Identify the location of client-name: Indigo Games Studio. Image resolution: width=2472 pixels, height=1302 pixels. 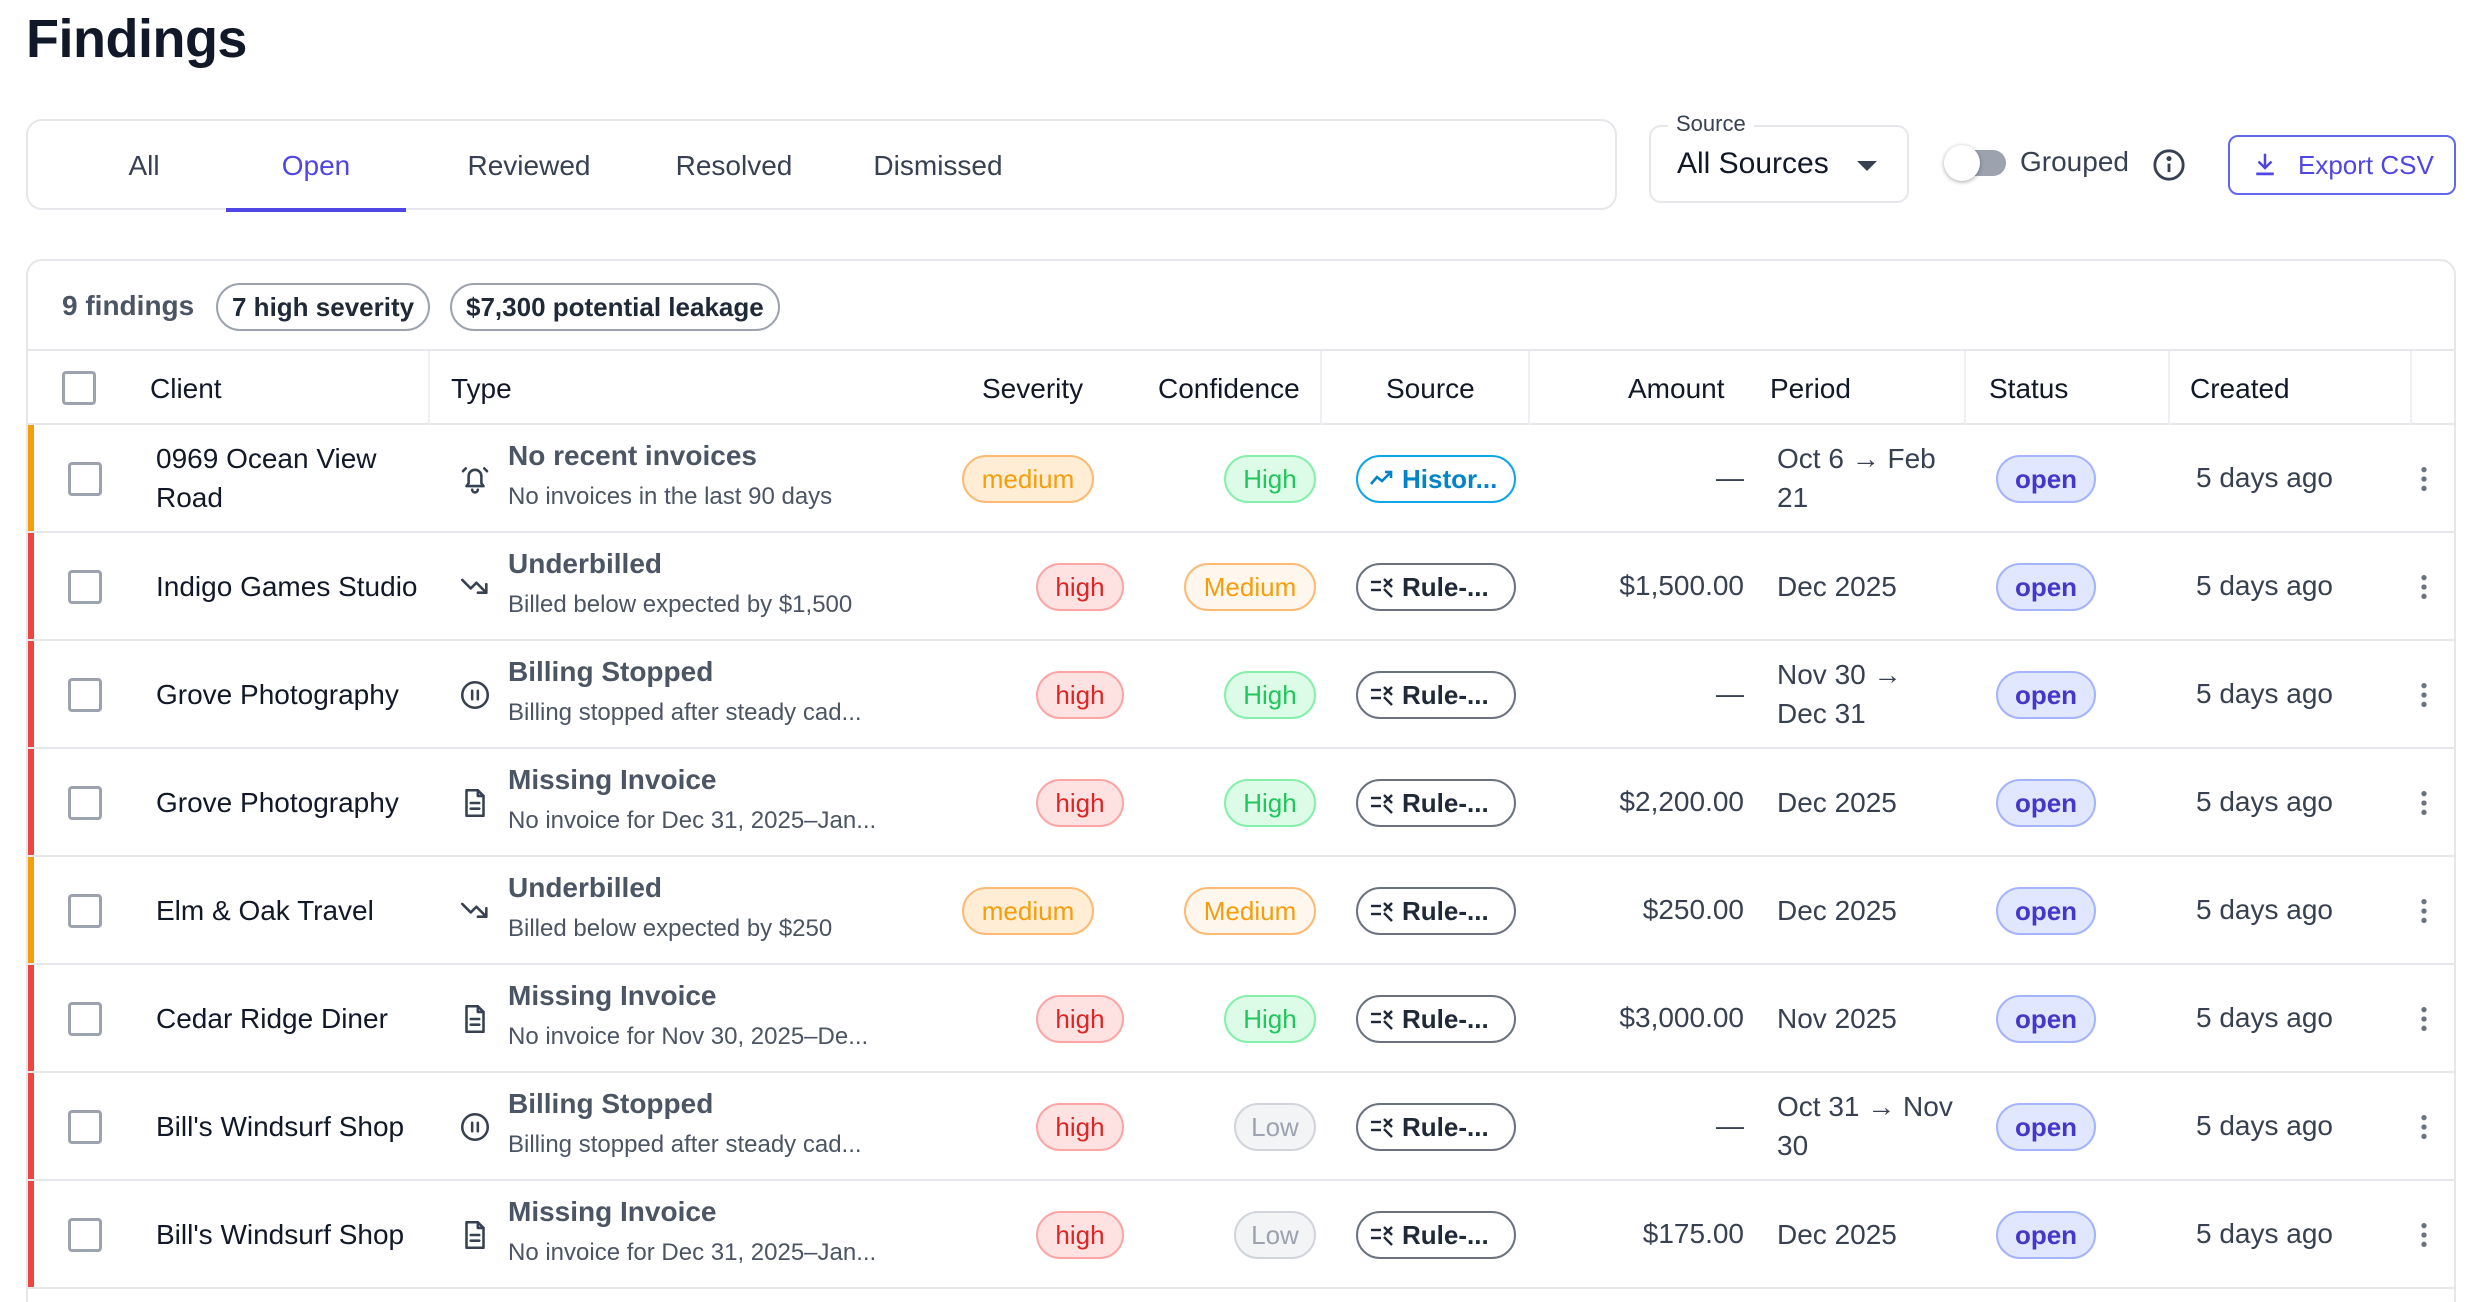
(287, 586).